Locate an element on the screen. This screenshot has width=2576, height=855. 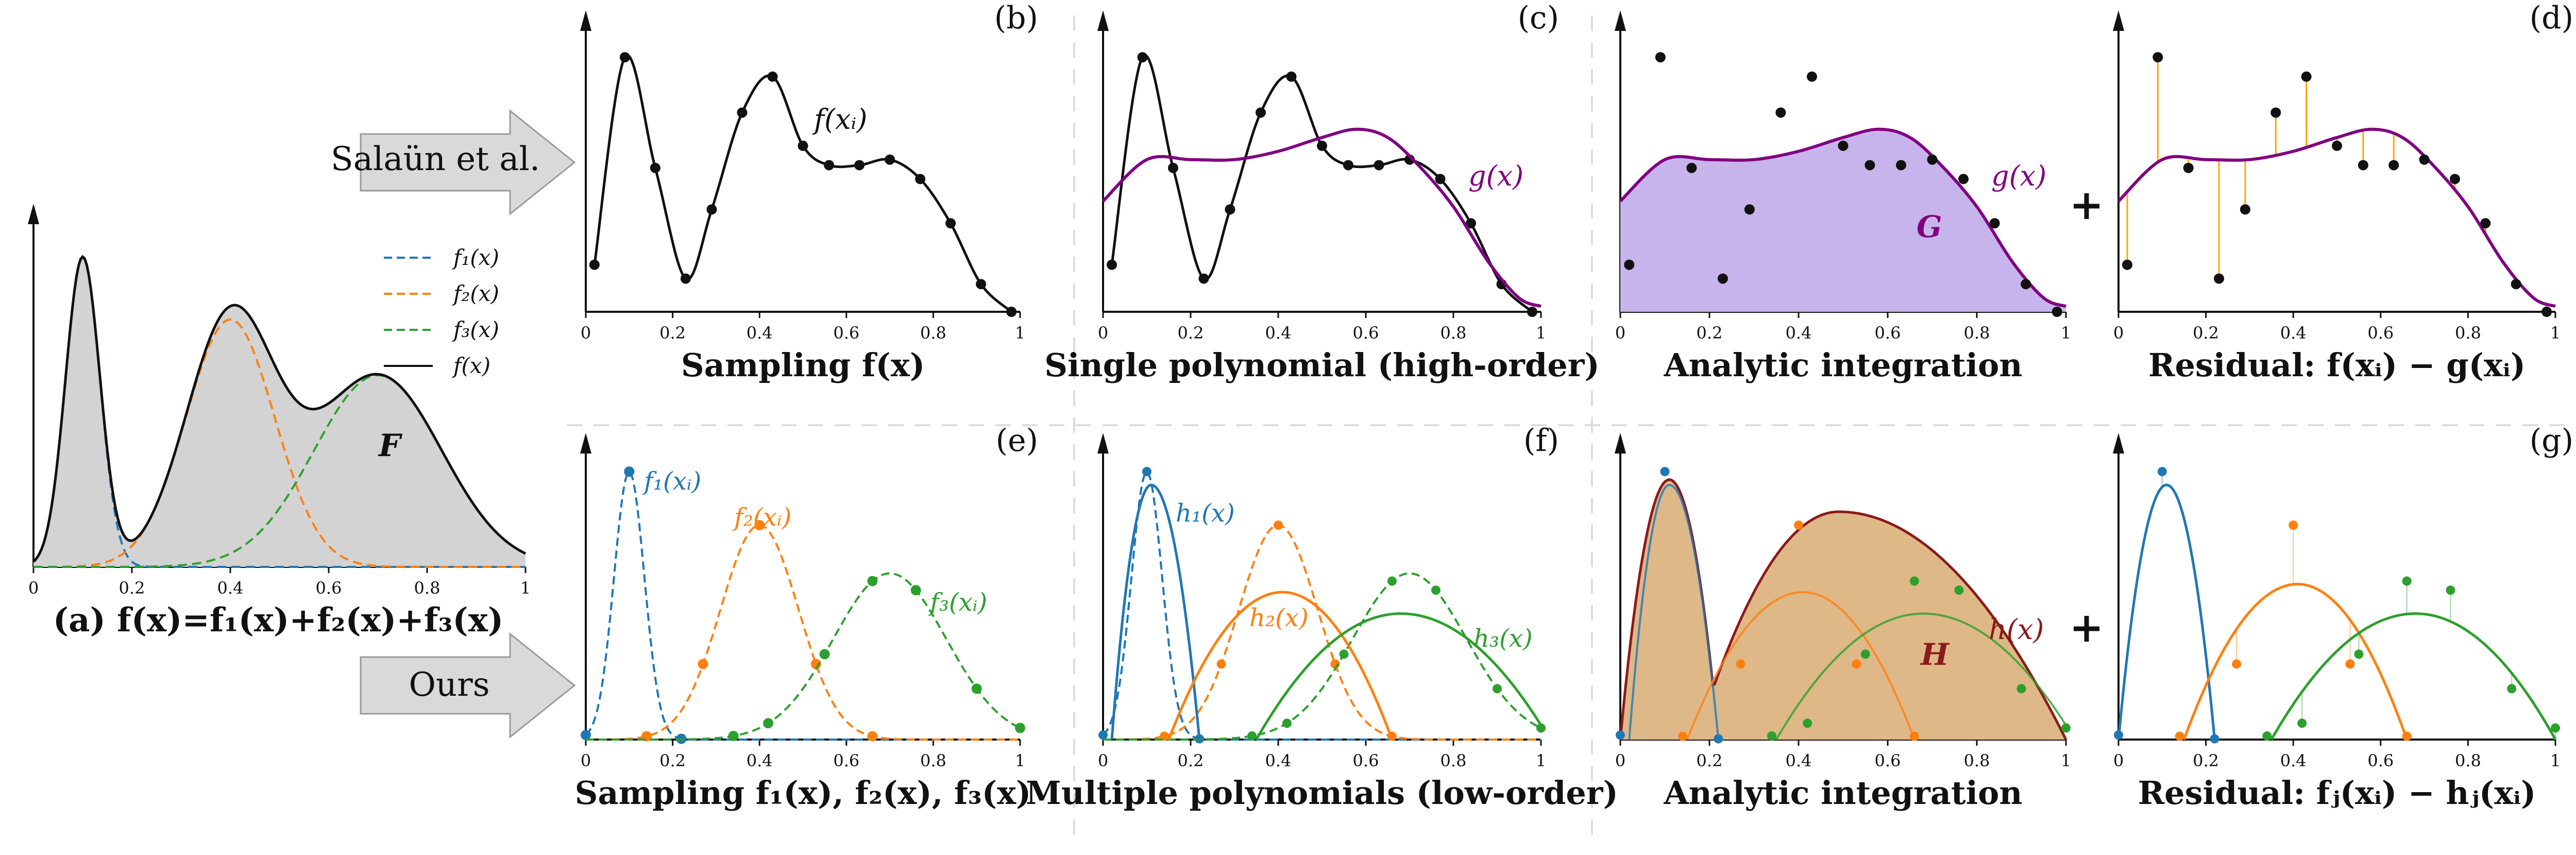
region-label-H: H is located at coordinates (1935, 655).